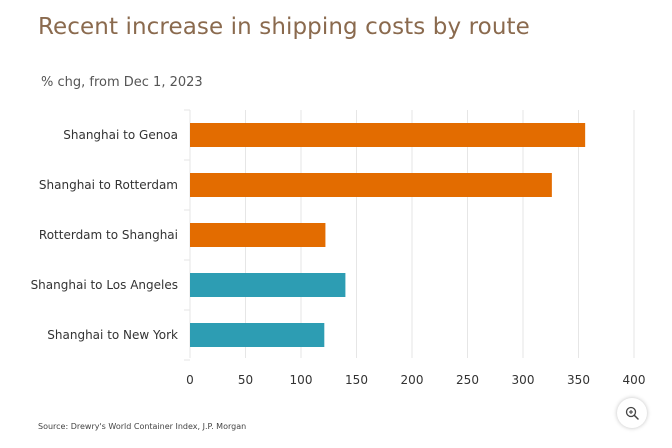 The height and width of the screenshot is (448, 672). I want to click on bar-shanghai-to-new-york, so click(257, 335).